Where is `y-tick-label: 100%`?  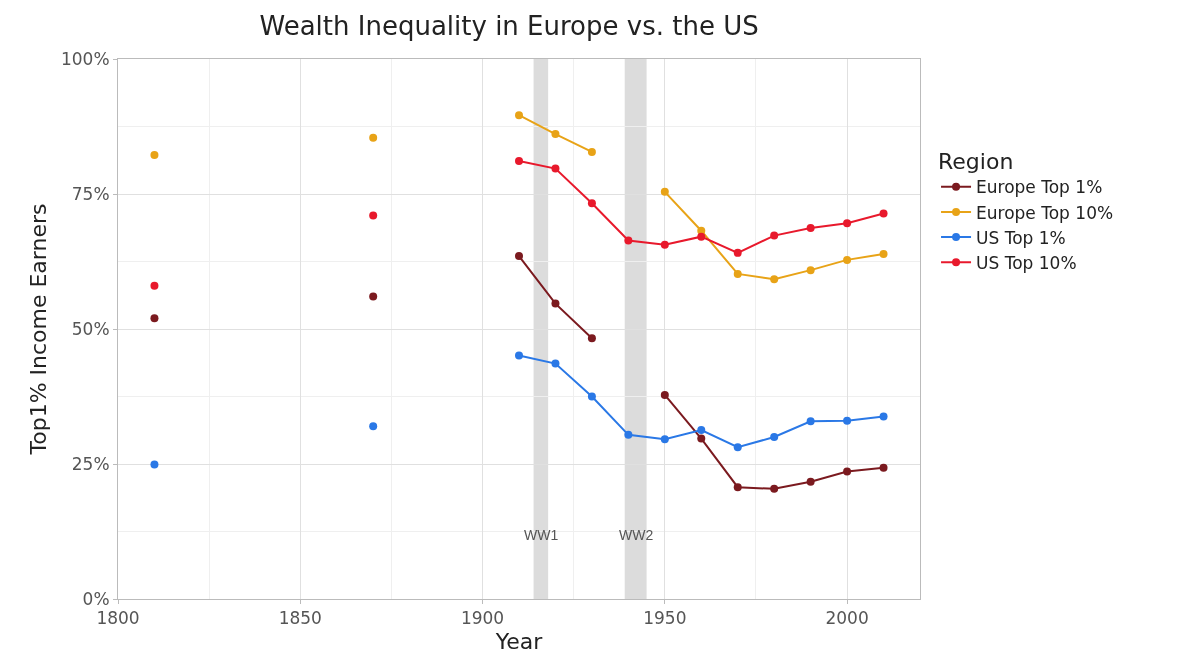
y-tick-label: 100% is located at coordinates (85, 58).